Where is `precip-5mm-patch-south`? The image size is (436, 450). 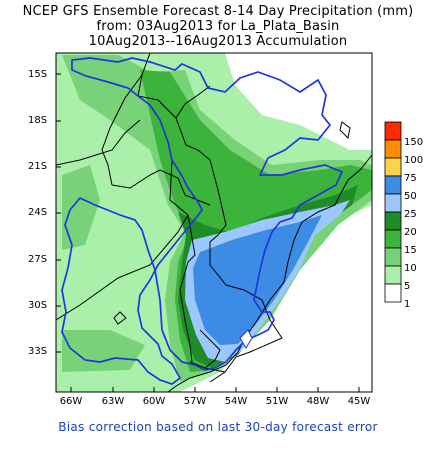
precip-5mm-patch-south is located at coordinates (103, 351).